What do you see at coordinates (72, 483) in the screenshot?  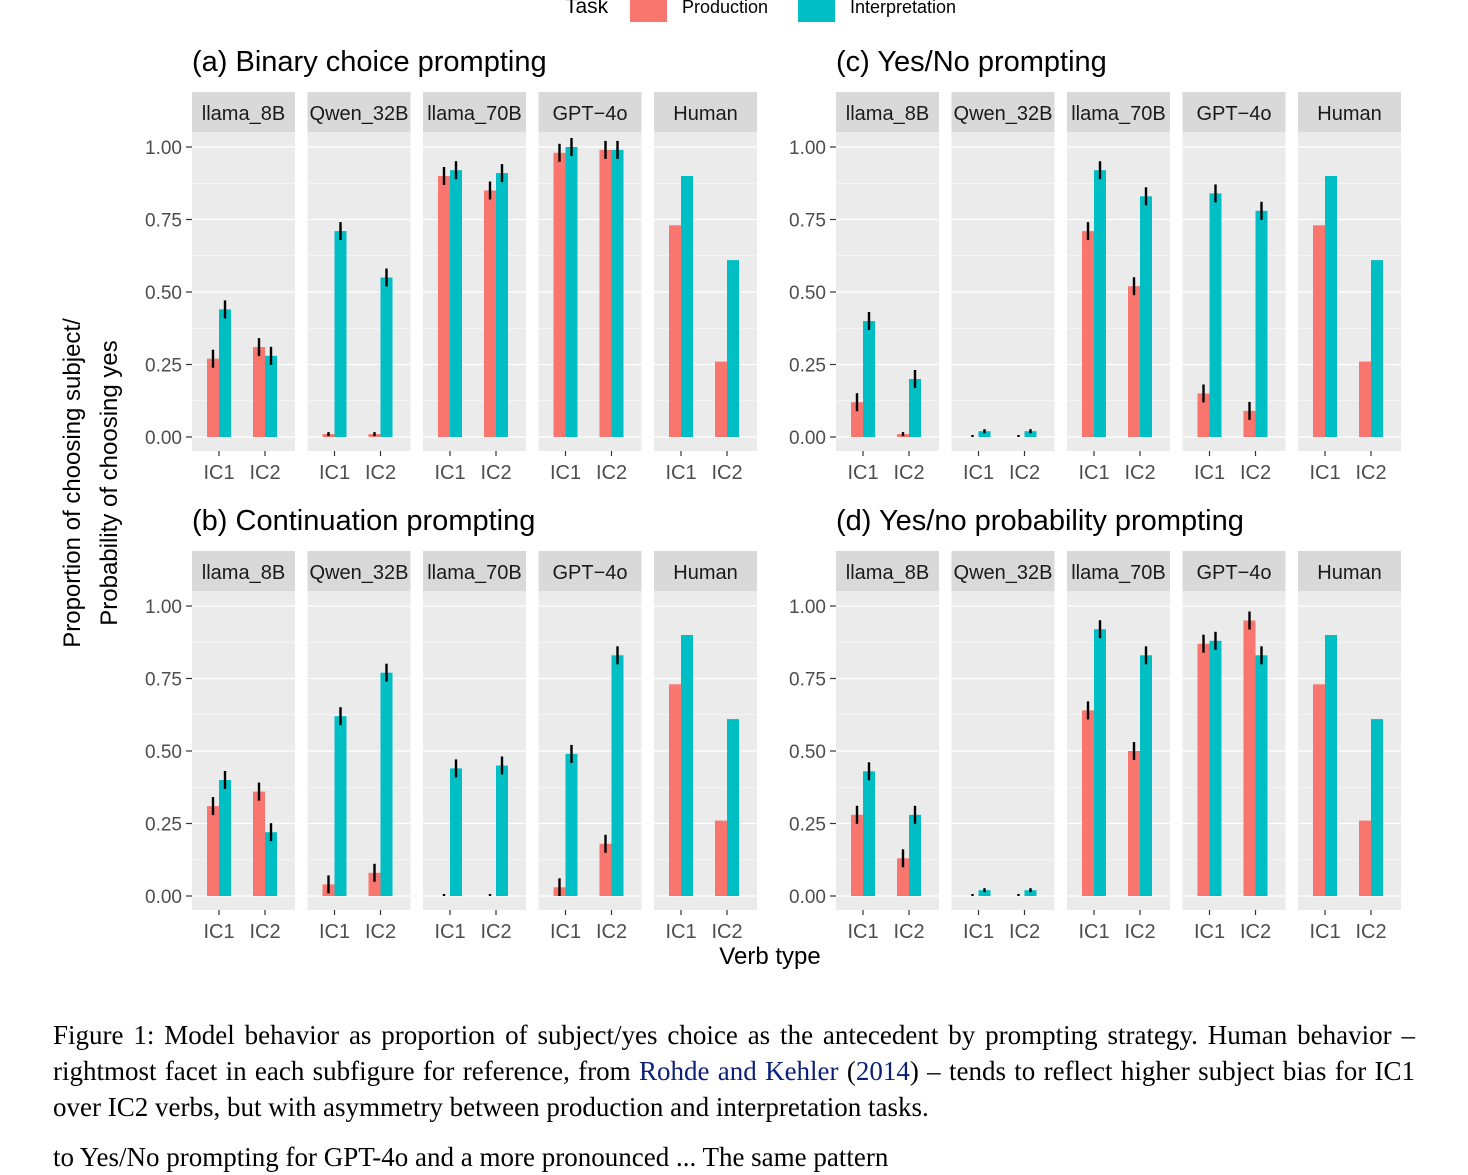 I see `y-axis-title-line1: Proportion of choosing subject/` at bounding box center [72, 483].